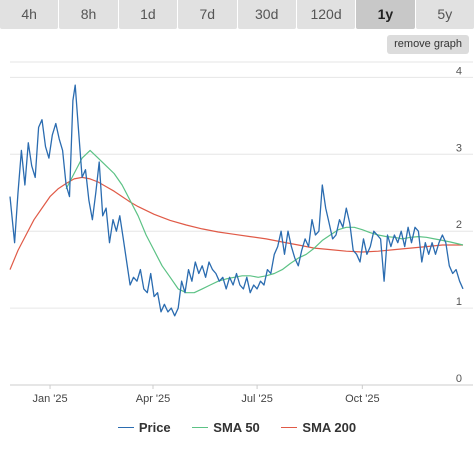 The width and height of the screenshot is (474, 455). I want to click on legend-label-price: Price, so click(154, 427).